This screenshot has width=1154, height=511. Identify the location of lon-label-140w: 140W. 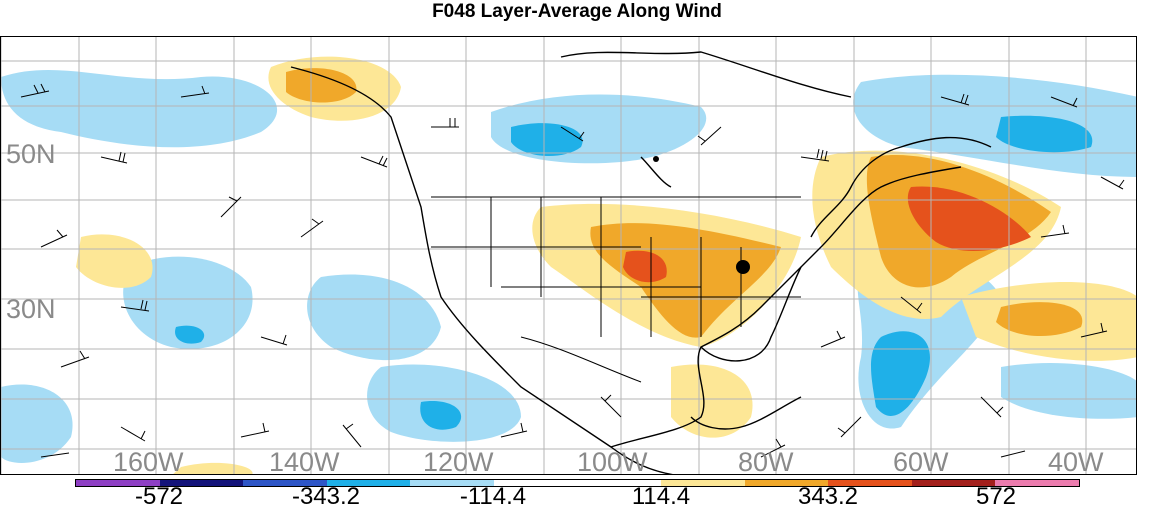
(304, 461).